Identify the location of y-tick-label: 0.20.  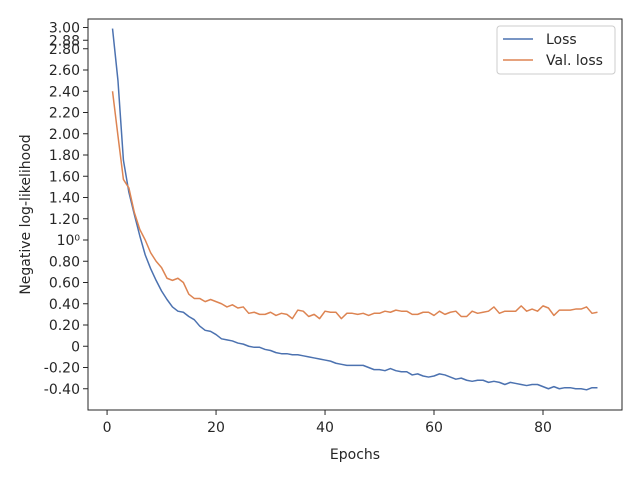
(64, 326).